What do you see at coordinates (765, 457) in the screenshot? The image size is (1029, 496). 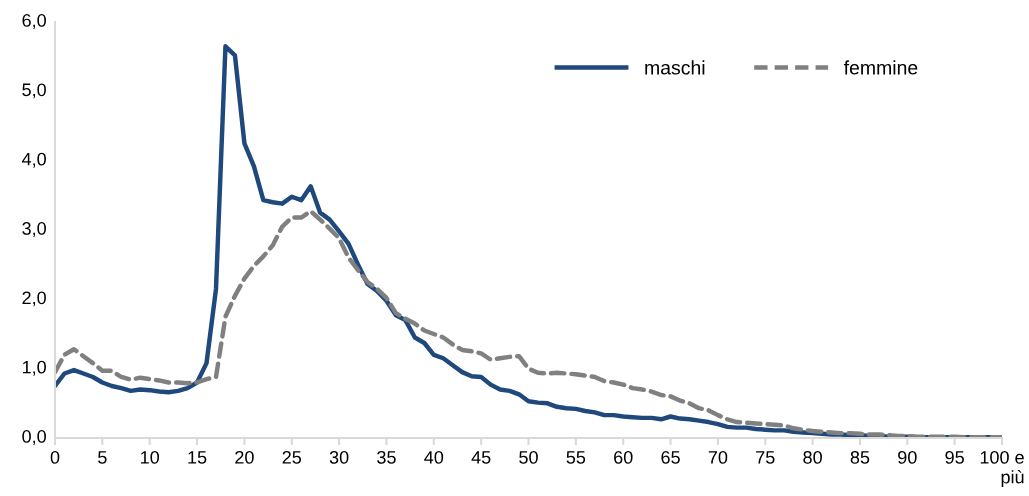 I see `x-tick-label: 75` at bounding box center [765, 457].